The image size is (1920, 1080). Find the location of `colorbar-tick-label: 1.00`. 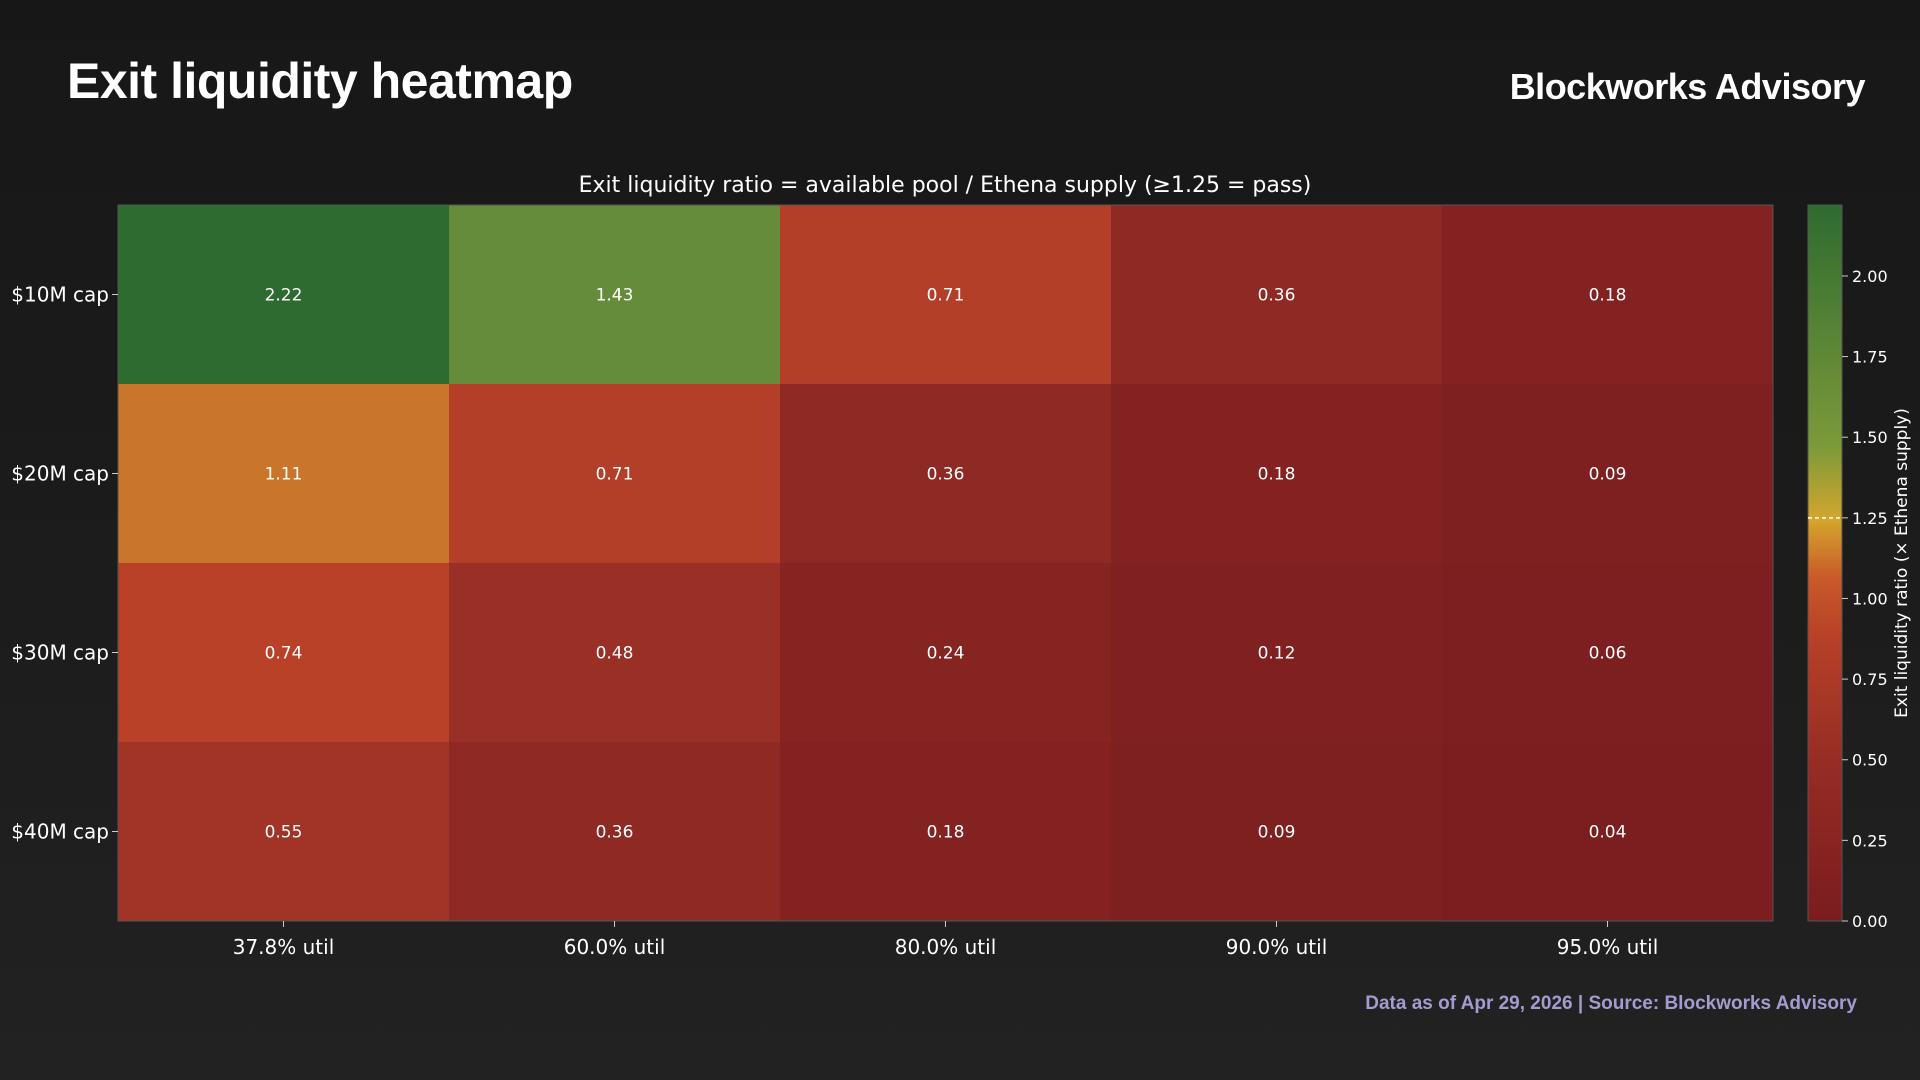

colorbar-tick-label: 1.00 is located at coordinates (1870, 598).